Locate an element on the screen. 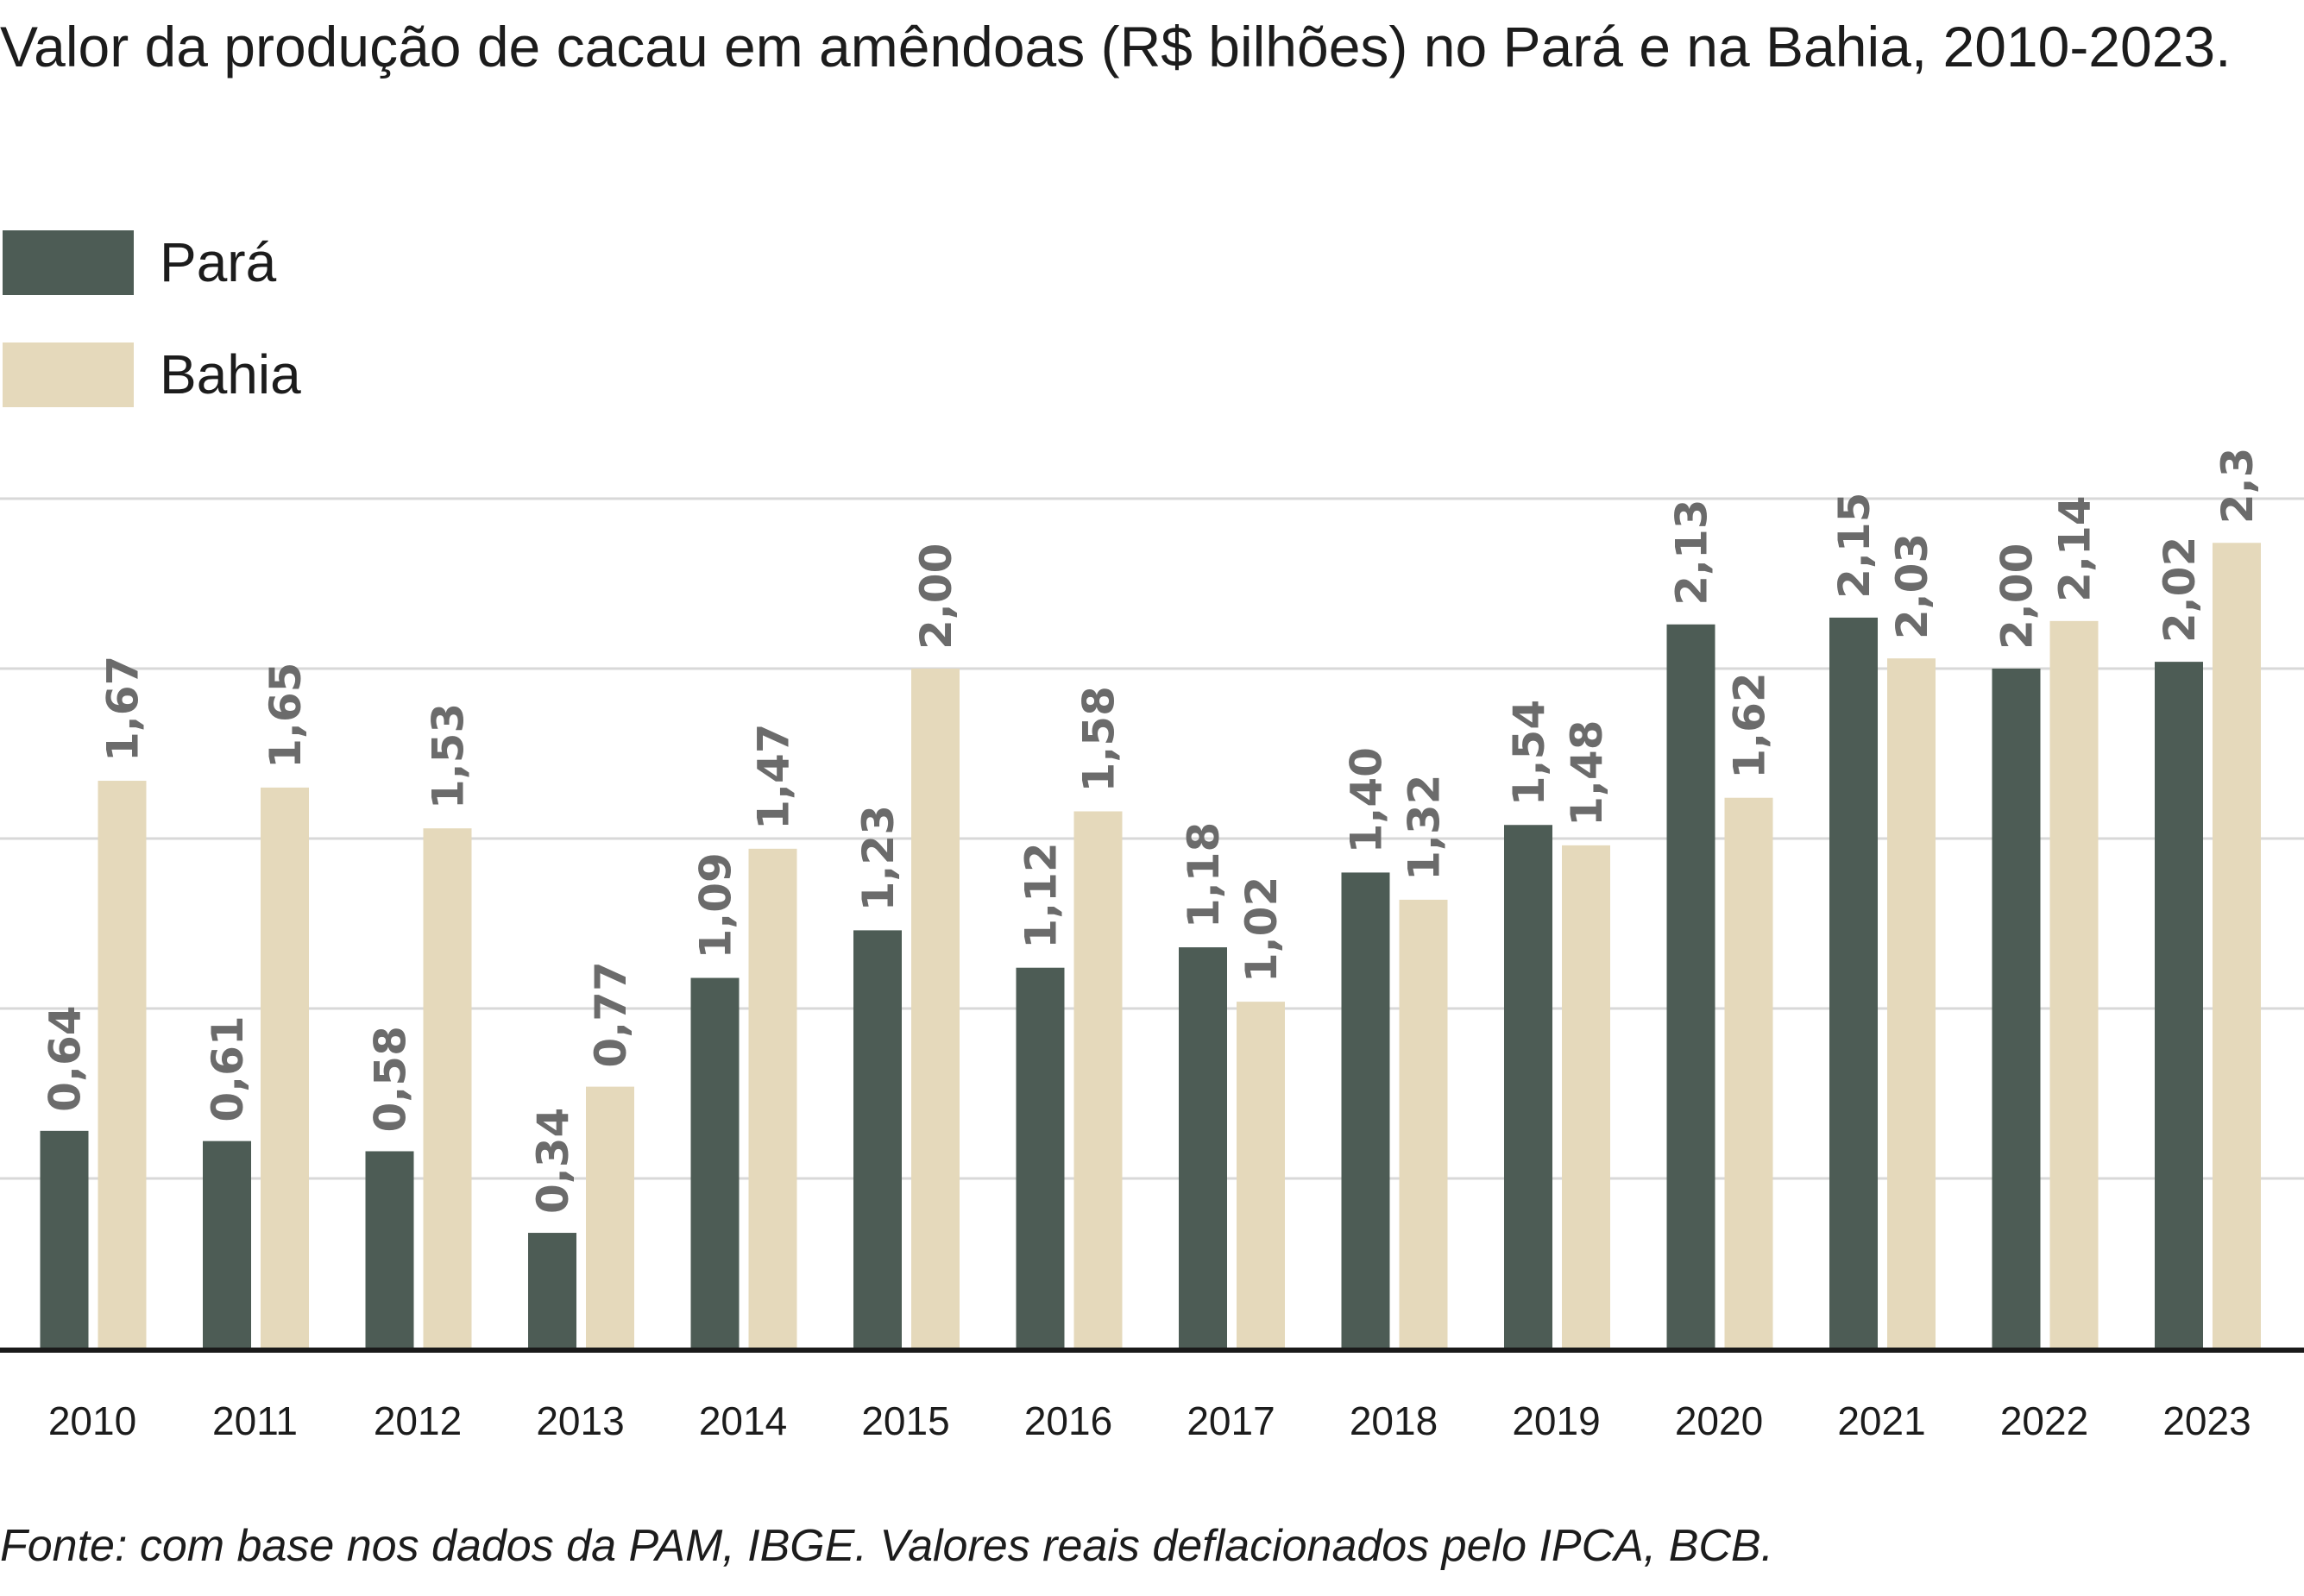  legend-swatch-bahia is located at coordinates (68, 374).